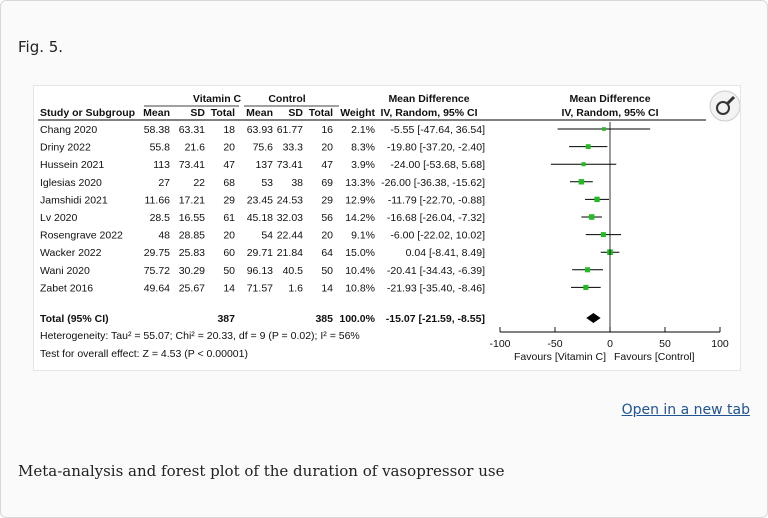  I want to click on control-mean: 53, so click(267, 183).